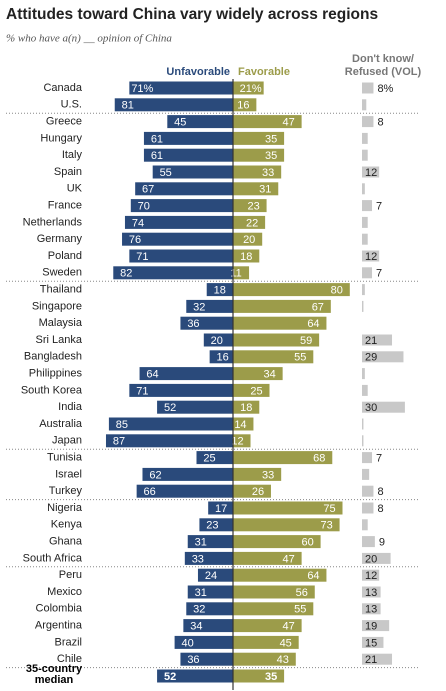  Describe the element at coordinates (249, 240) in the screenshot. I see `value-label: 20` at that location.